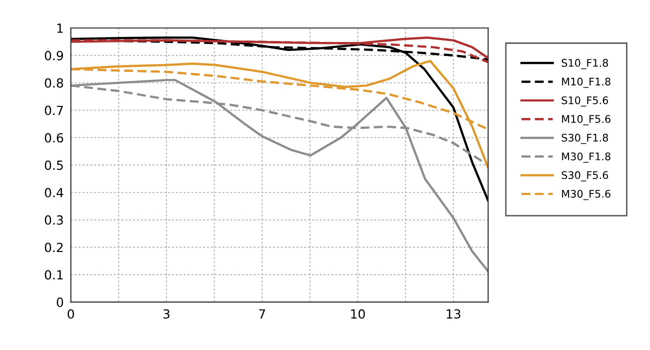 Image resolution: width=650 pixels, height=350 pixels. Describe the element at coordinates (54, 83) in the screenshot. I see `y-tick-label: 0.8` at that location.